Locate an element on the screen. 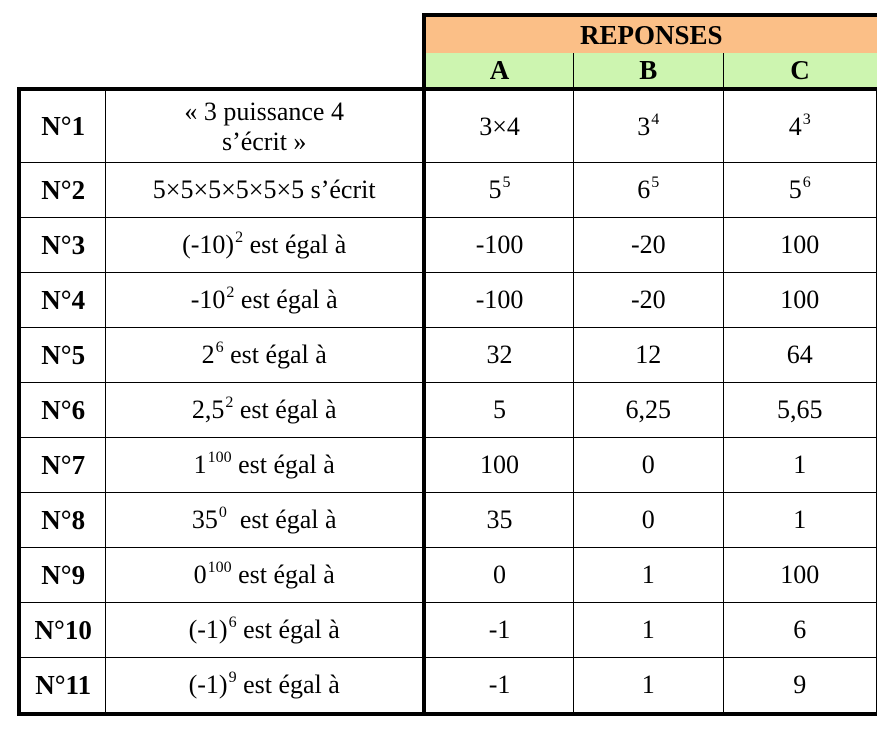 The image size is (877, 735). question-text: 2,52 est égal à is located at coordinates (266, 410).